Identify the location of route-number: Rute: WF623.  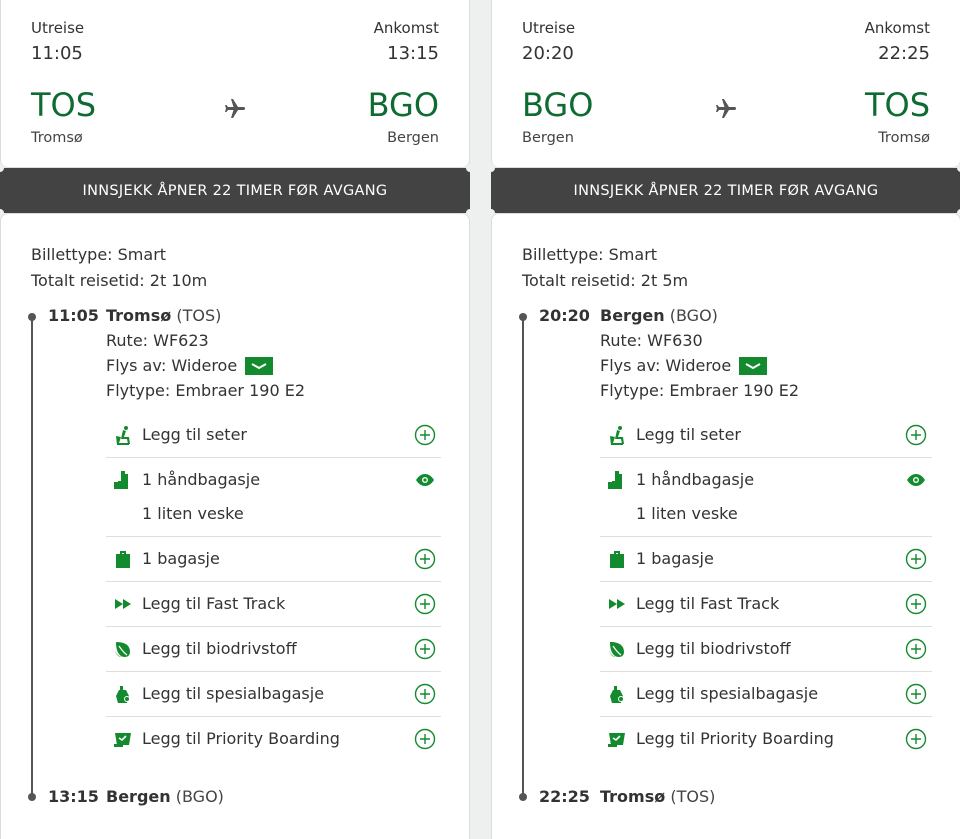
(157, 340).